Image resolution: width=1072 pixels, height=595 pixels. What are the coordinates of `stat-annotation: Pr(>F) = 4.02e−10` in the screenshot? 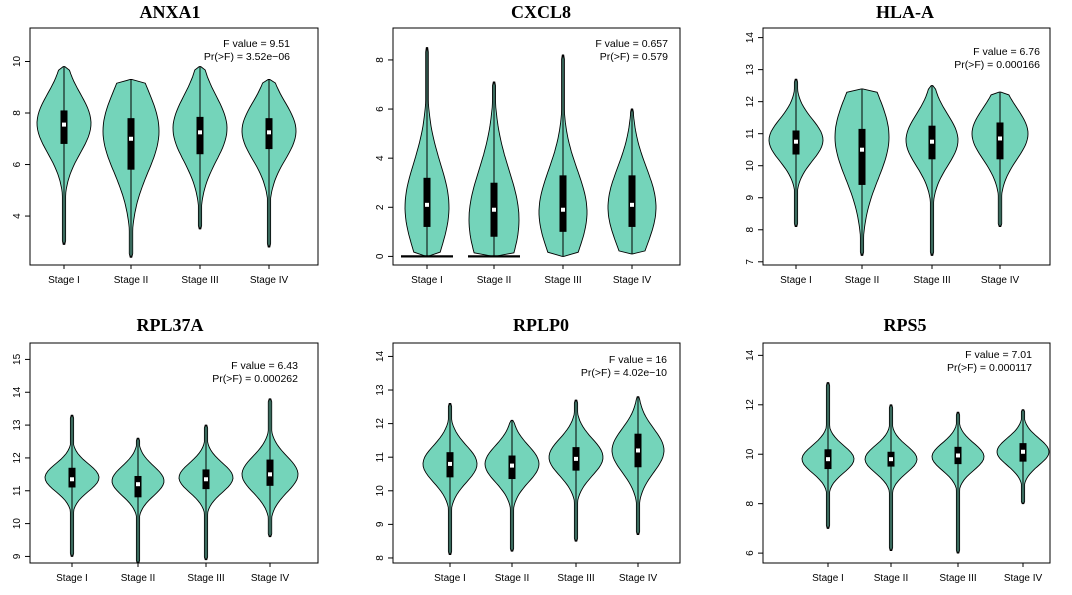 It's located at (624, 373).